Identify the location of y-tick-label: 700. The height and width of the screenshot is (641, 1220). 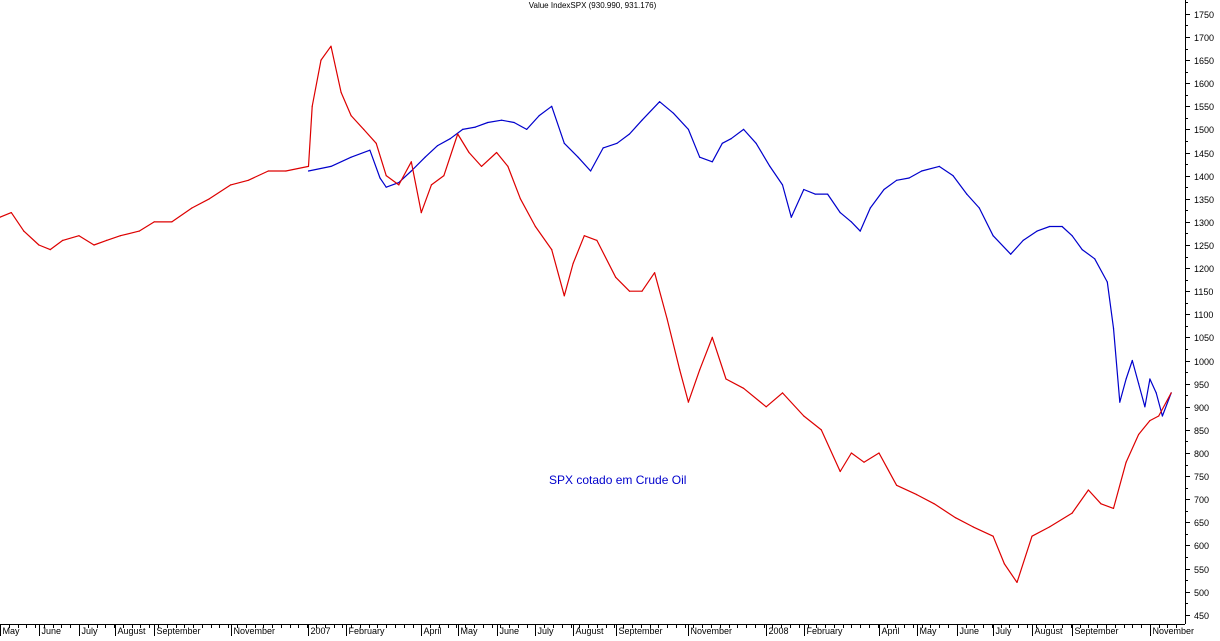
(1201, 500).